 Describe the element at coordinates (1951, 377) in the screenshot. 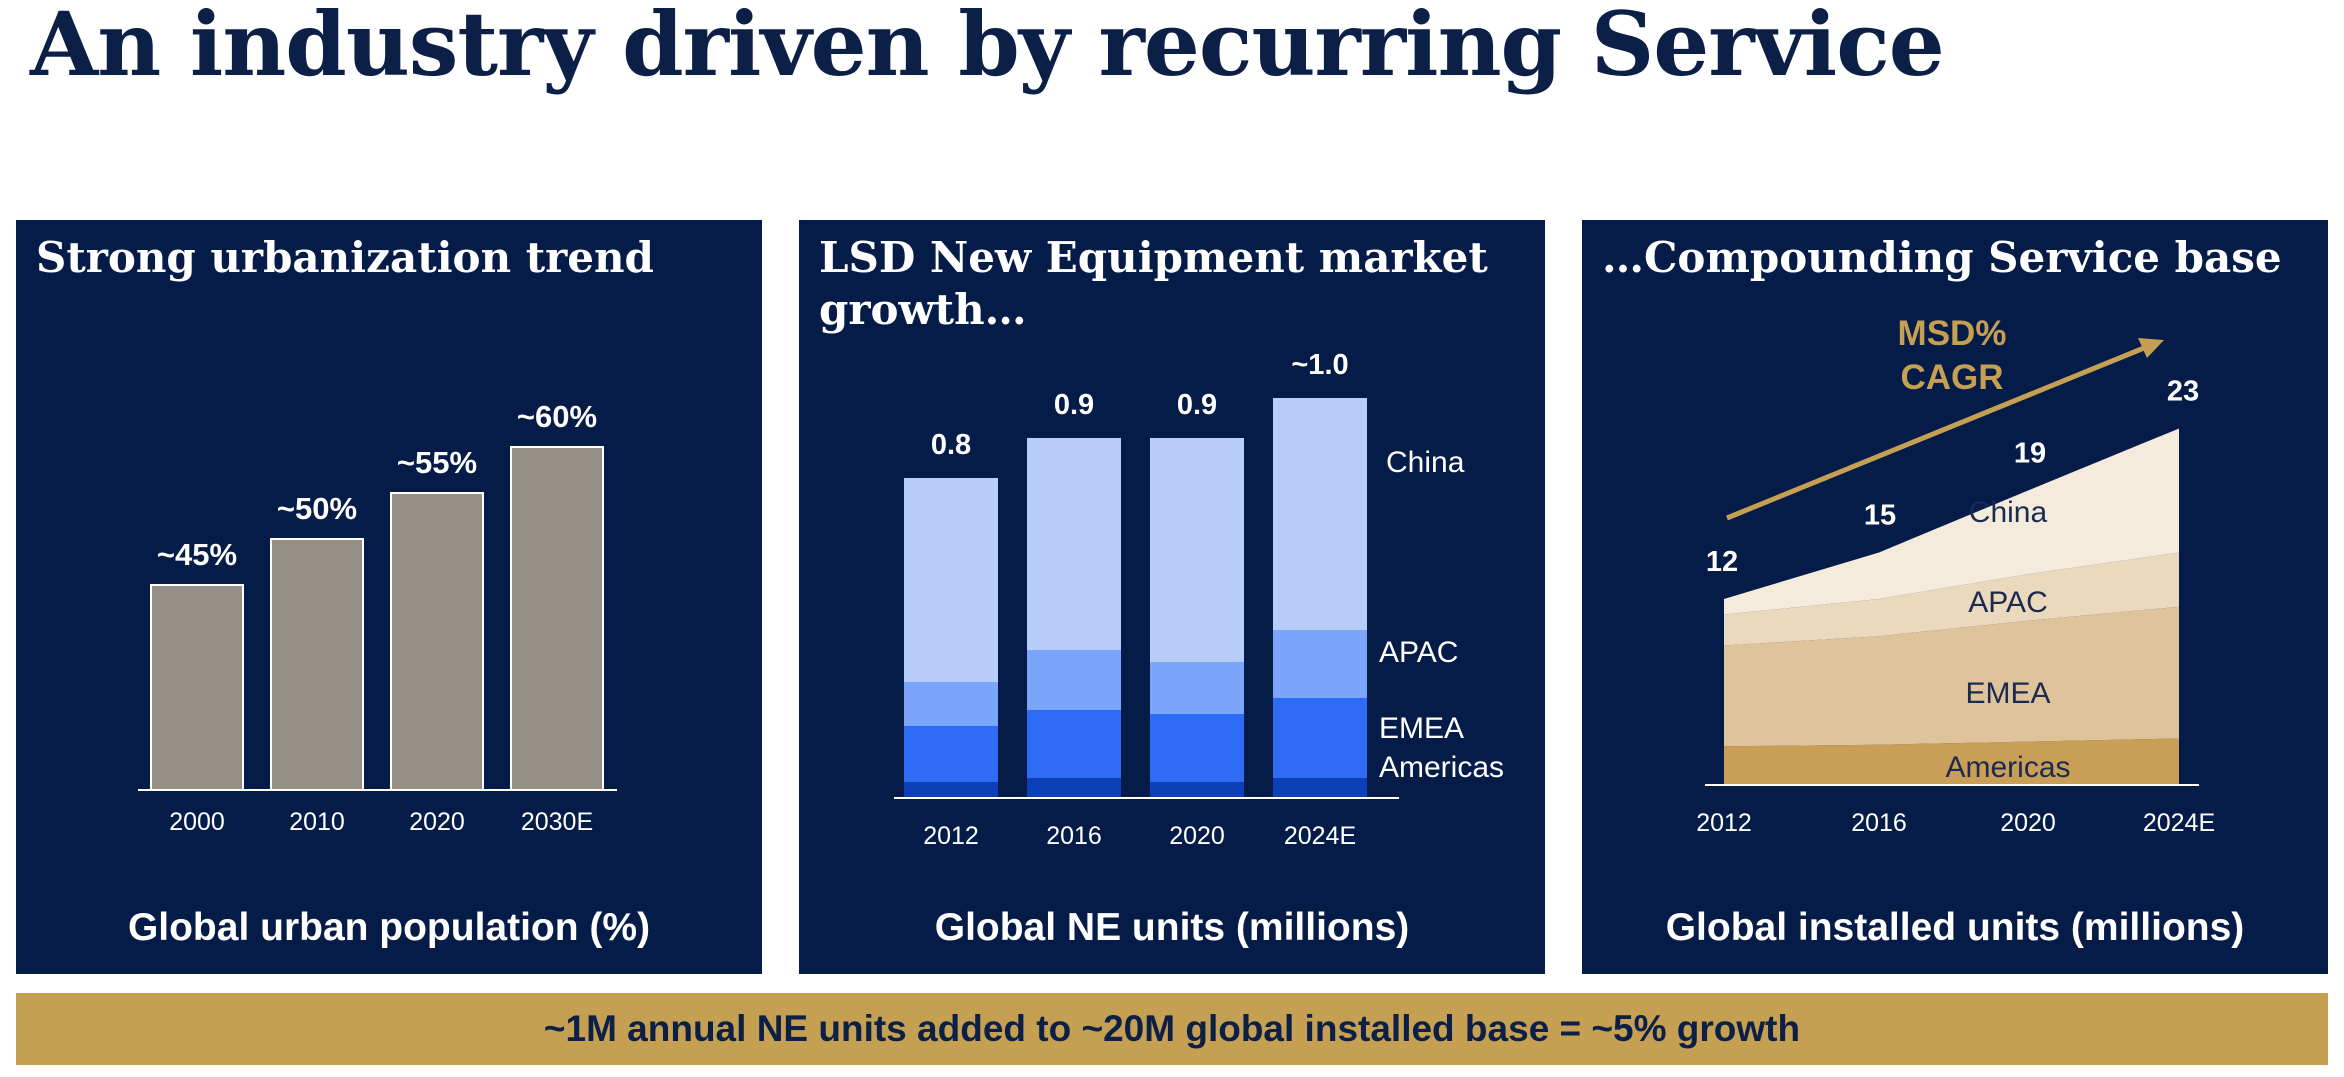

I see `cagr-annotation: CAGR` at that location.